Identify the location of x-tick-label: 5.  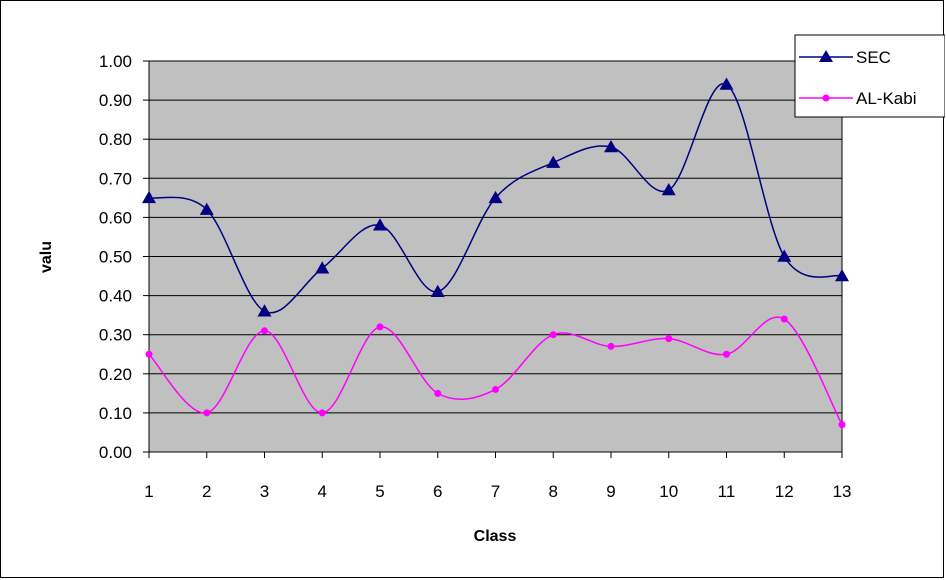
(379, 491).